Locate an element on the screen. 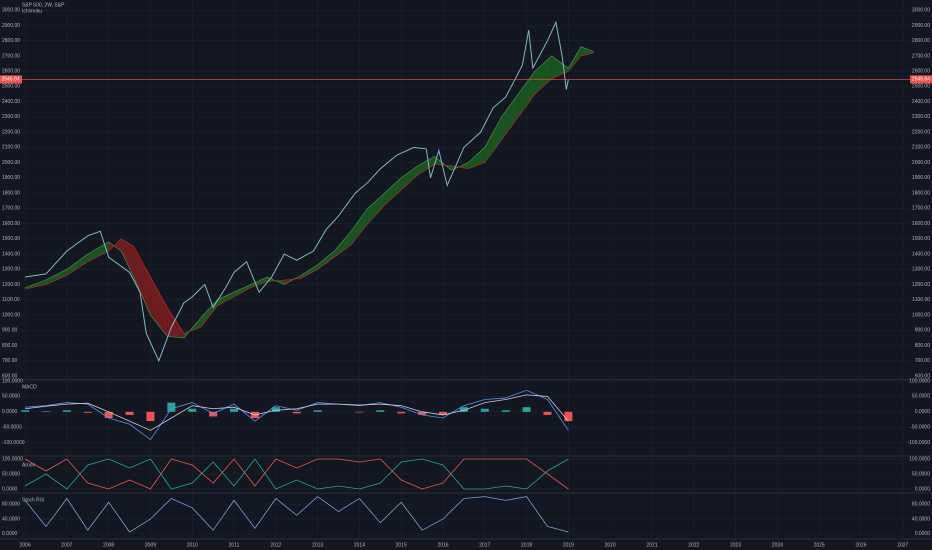 The width and height of the screenshot is (932, 550). panel-title: Stoch RSI is located at coordinates (33, 500).